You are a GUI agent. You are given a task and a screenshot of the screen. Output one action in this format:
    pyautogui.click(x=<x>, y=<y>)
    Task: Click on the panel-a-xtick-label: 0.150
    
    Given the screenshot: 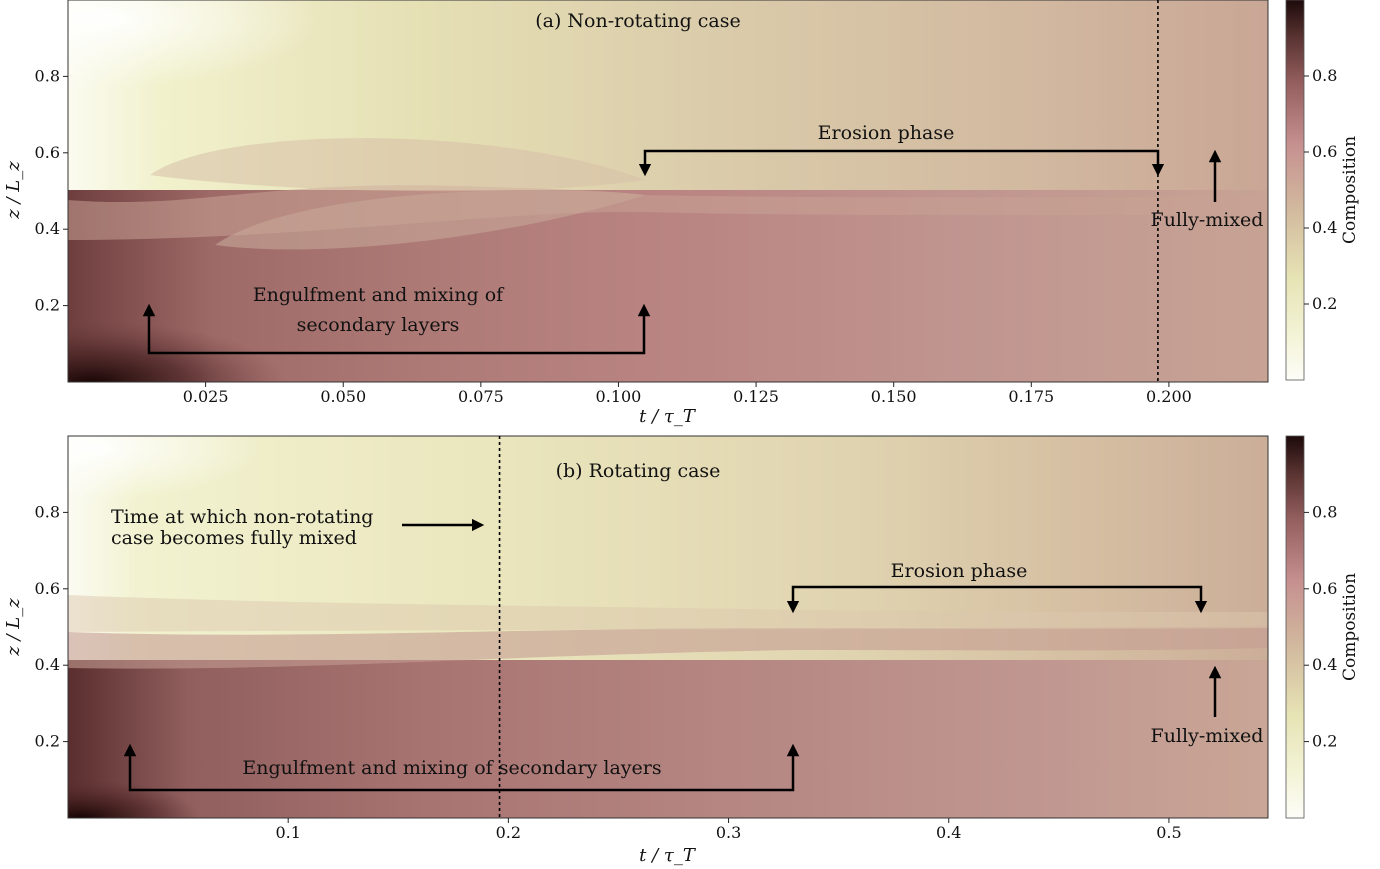 What is the action you would take?
    pyautogui.click(x=894, y=396)
    